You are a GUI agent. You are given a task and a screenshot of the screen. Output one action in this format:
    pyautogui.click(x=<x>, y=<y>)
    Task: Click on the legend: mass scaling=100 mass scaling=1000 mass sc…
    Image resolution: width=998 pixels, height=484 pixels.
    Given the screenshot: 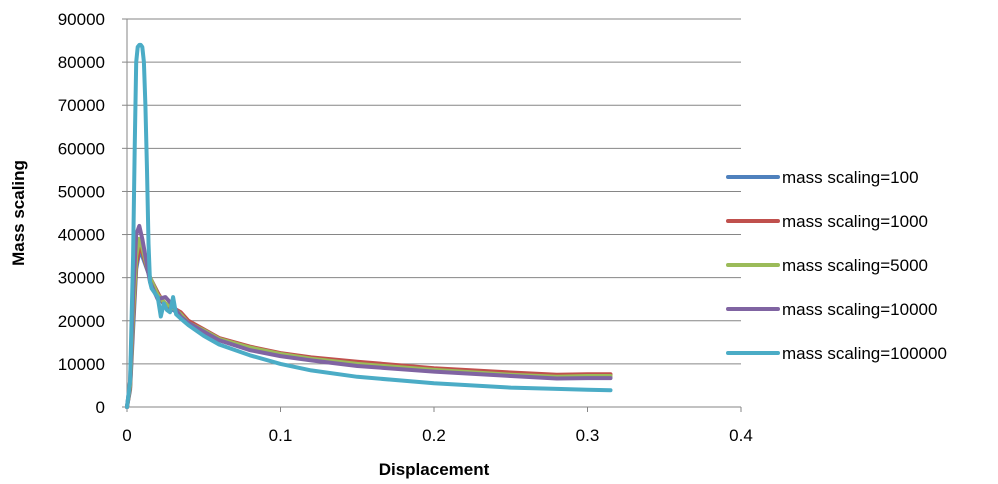 What is the action you would take?
    pyautogui.click(x=836, y=265)
    